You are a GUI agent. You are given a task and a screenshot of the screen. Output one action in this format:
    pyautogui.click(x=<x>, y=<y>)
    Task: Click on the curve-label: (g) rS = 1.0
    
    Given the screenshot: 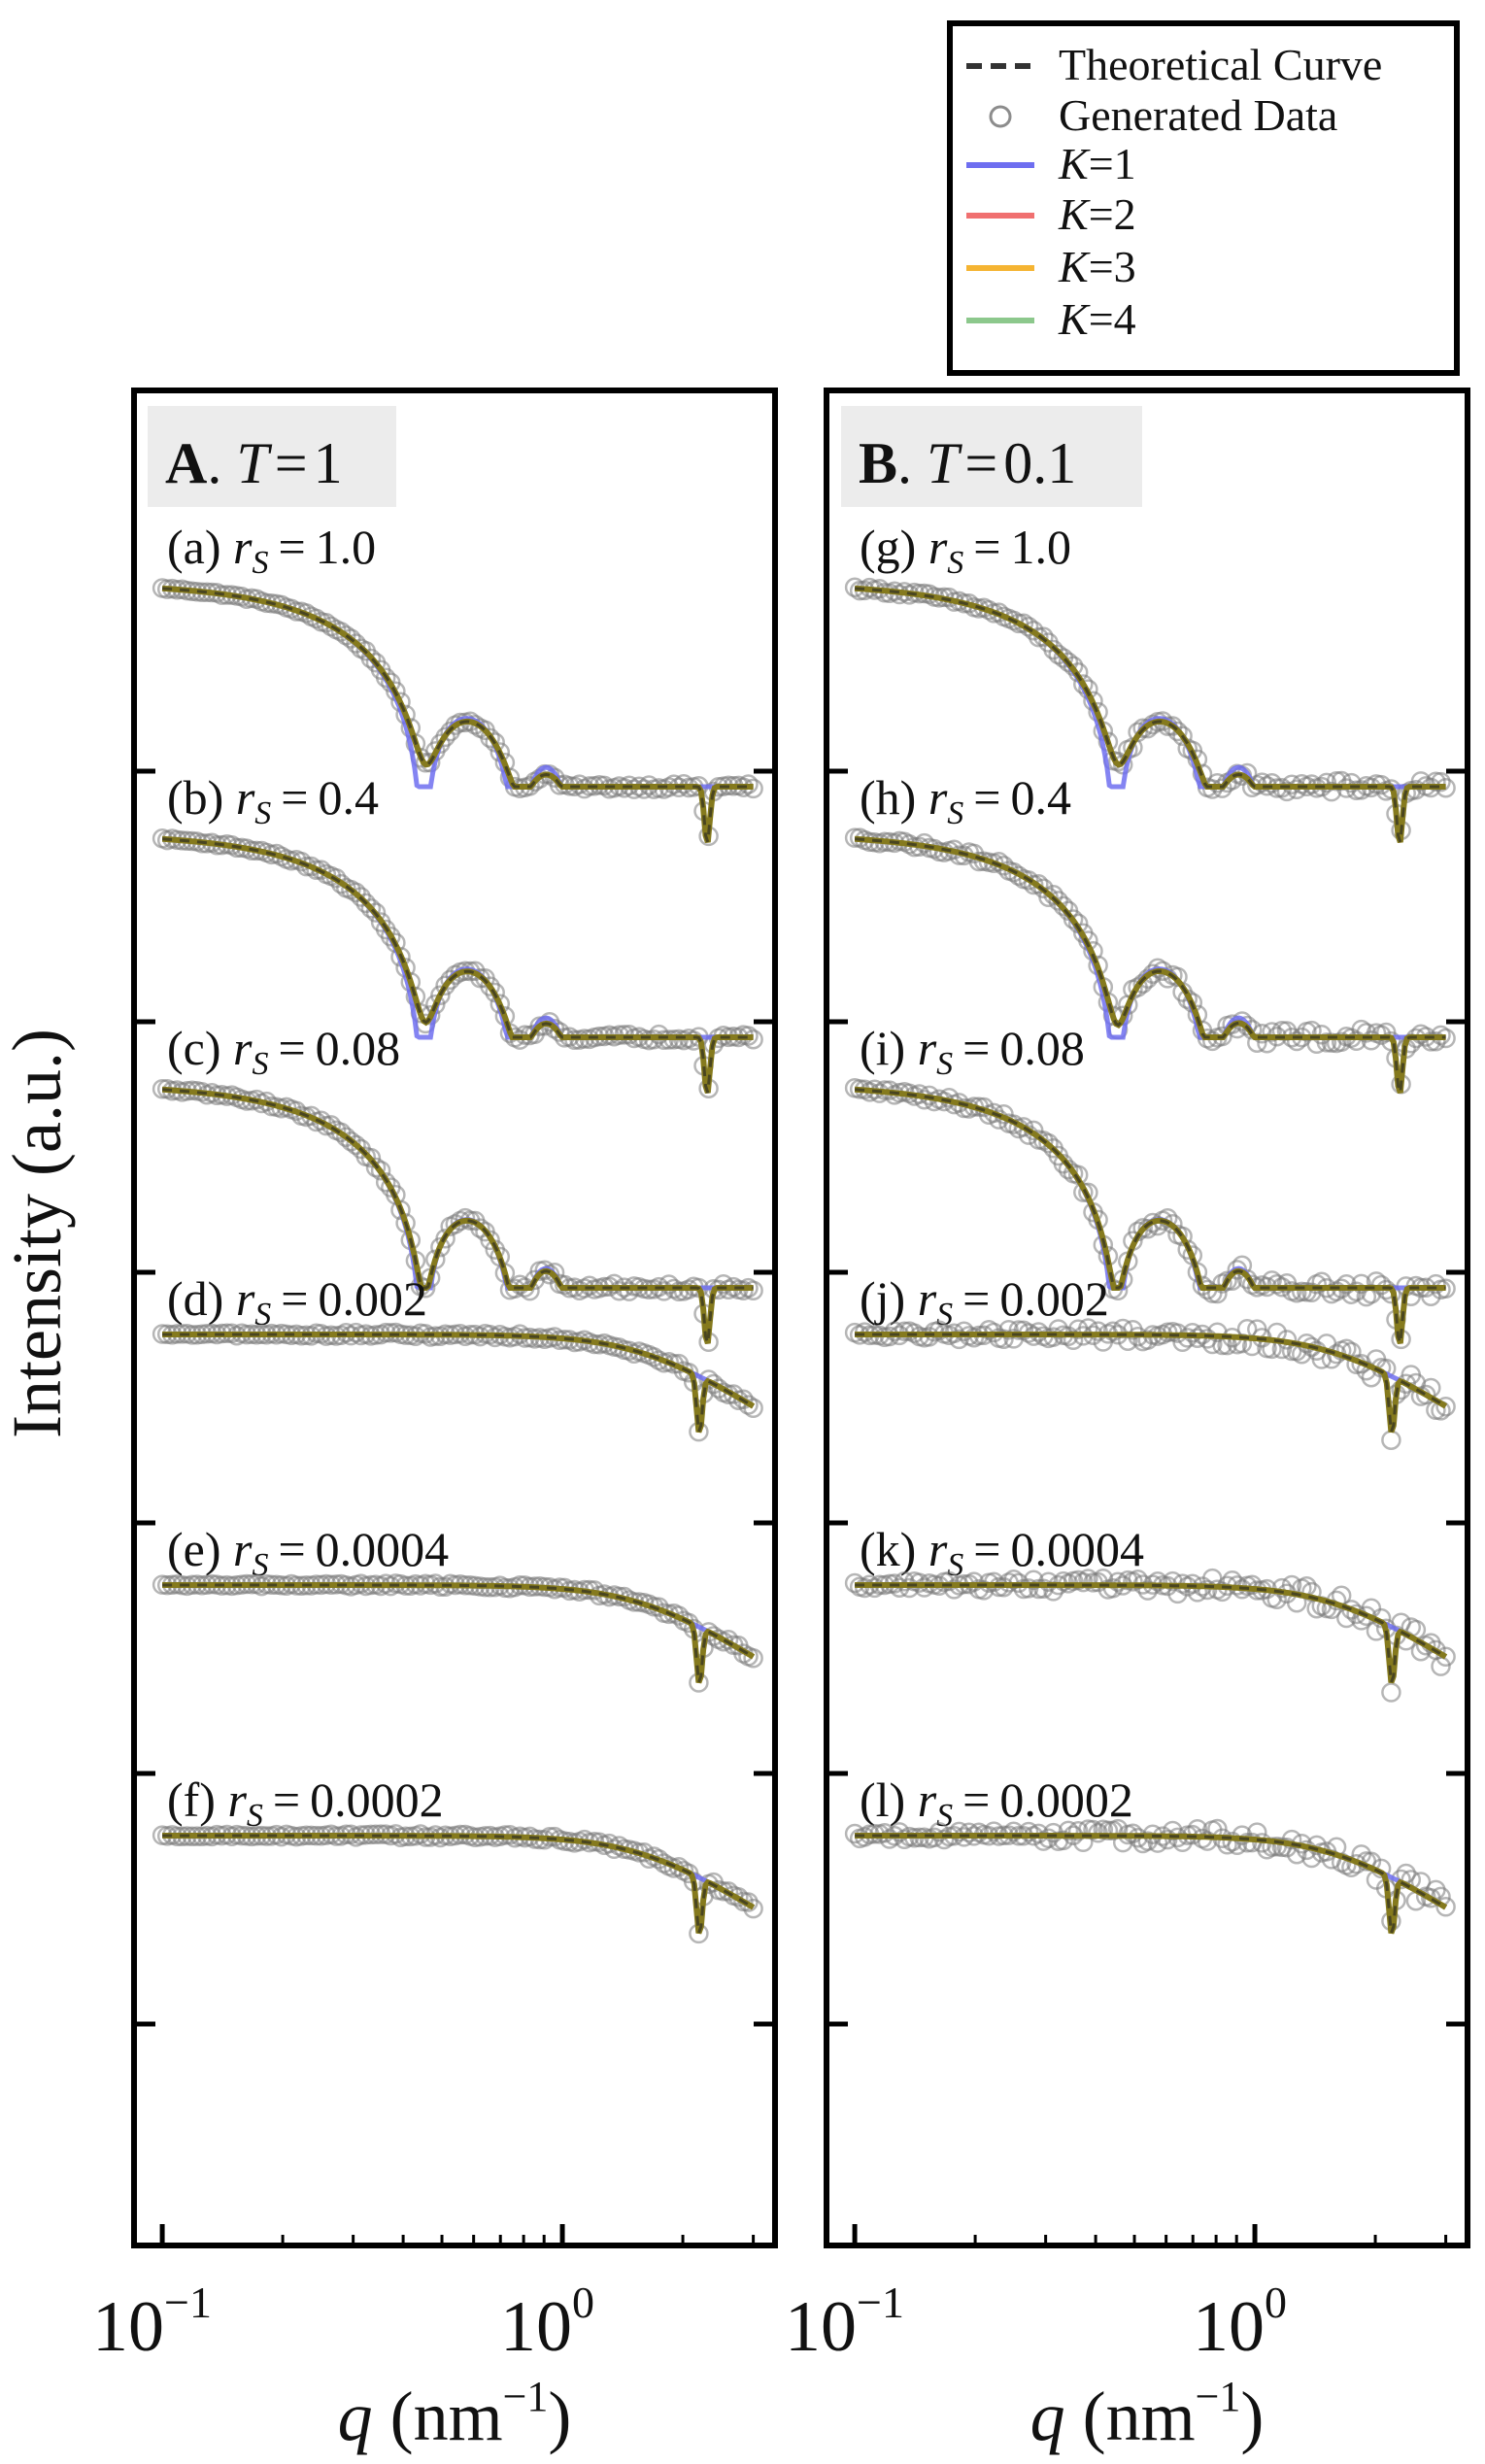 What is the action you would take?
    pyautogui.click(x=965, y=550)
    